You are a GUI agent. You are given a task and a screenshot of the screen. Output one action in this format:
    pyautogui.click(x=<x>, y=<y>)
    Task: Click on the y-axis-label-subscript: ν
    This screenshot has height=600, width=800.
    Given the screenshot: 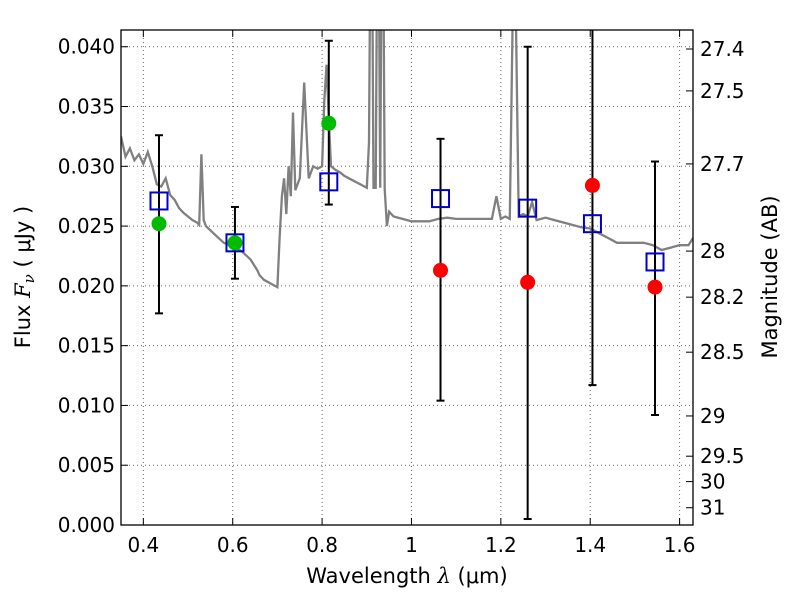 What is the action you would take?
    pyautogui.click(x=29, y=278)
    